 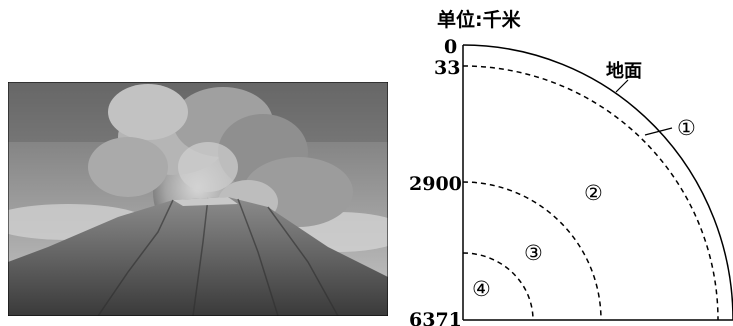 What do you see at coordinates (435, 317) in the screenshot?
I see `depth-label-6371: 6371` at bounding box center [435, 317].